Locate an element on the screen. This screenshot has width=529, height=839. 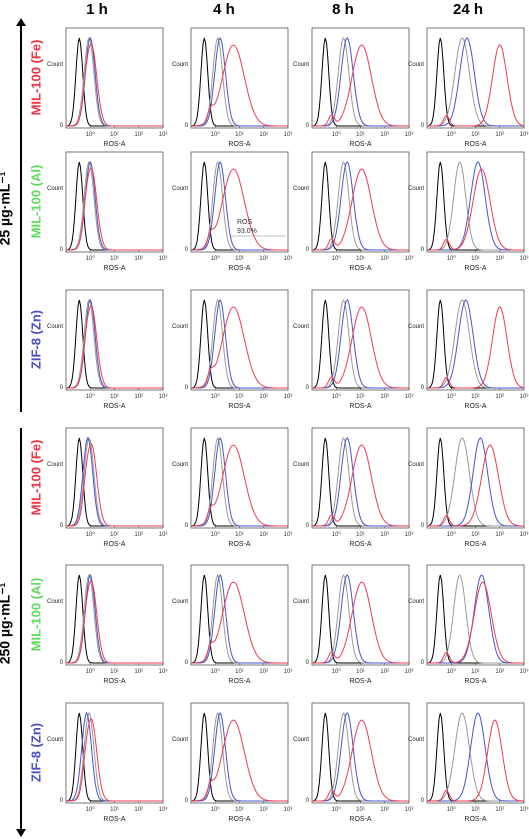
curve-blue-r1c3 is located at coordinates (475, 206).